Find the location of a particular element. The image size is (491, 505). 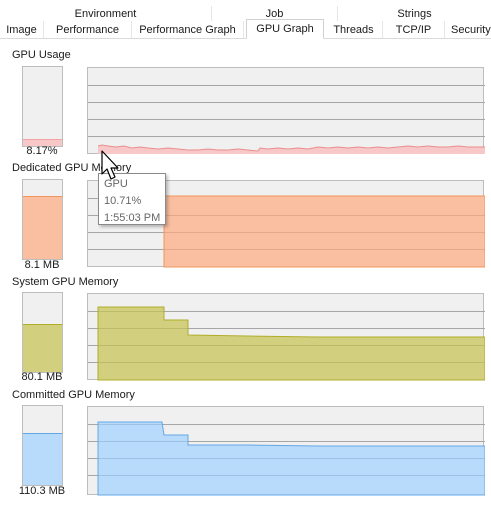

dedicated-memory-gauge-fill is located at coordinates (42, 227).